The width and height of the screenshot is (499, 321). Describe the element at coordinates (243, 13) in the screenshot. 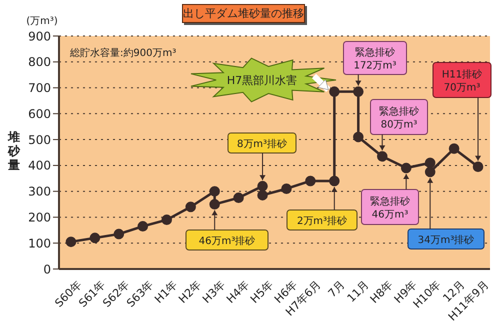

I see `chart-title: 出し平ダム堆砂量の推移` at that location.